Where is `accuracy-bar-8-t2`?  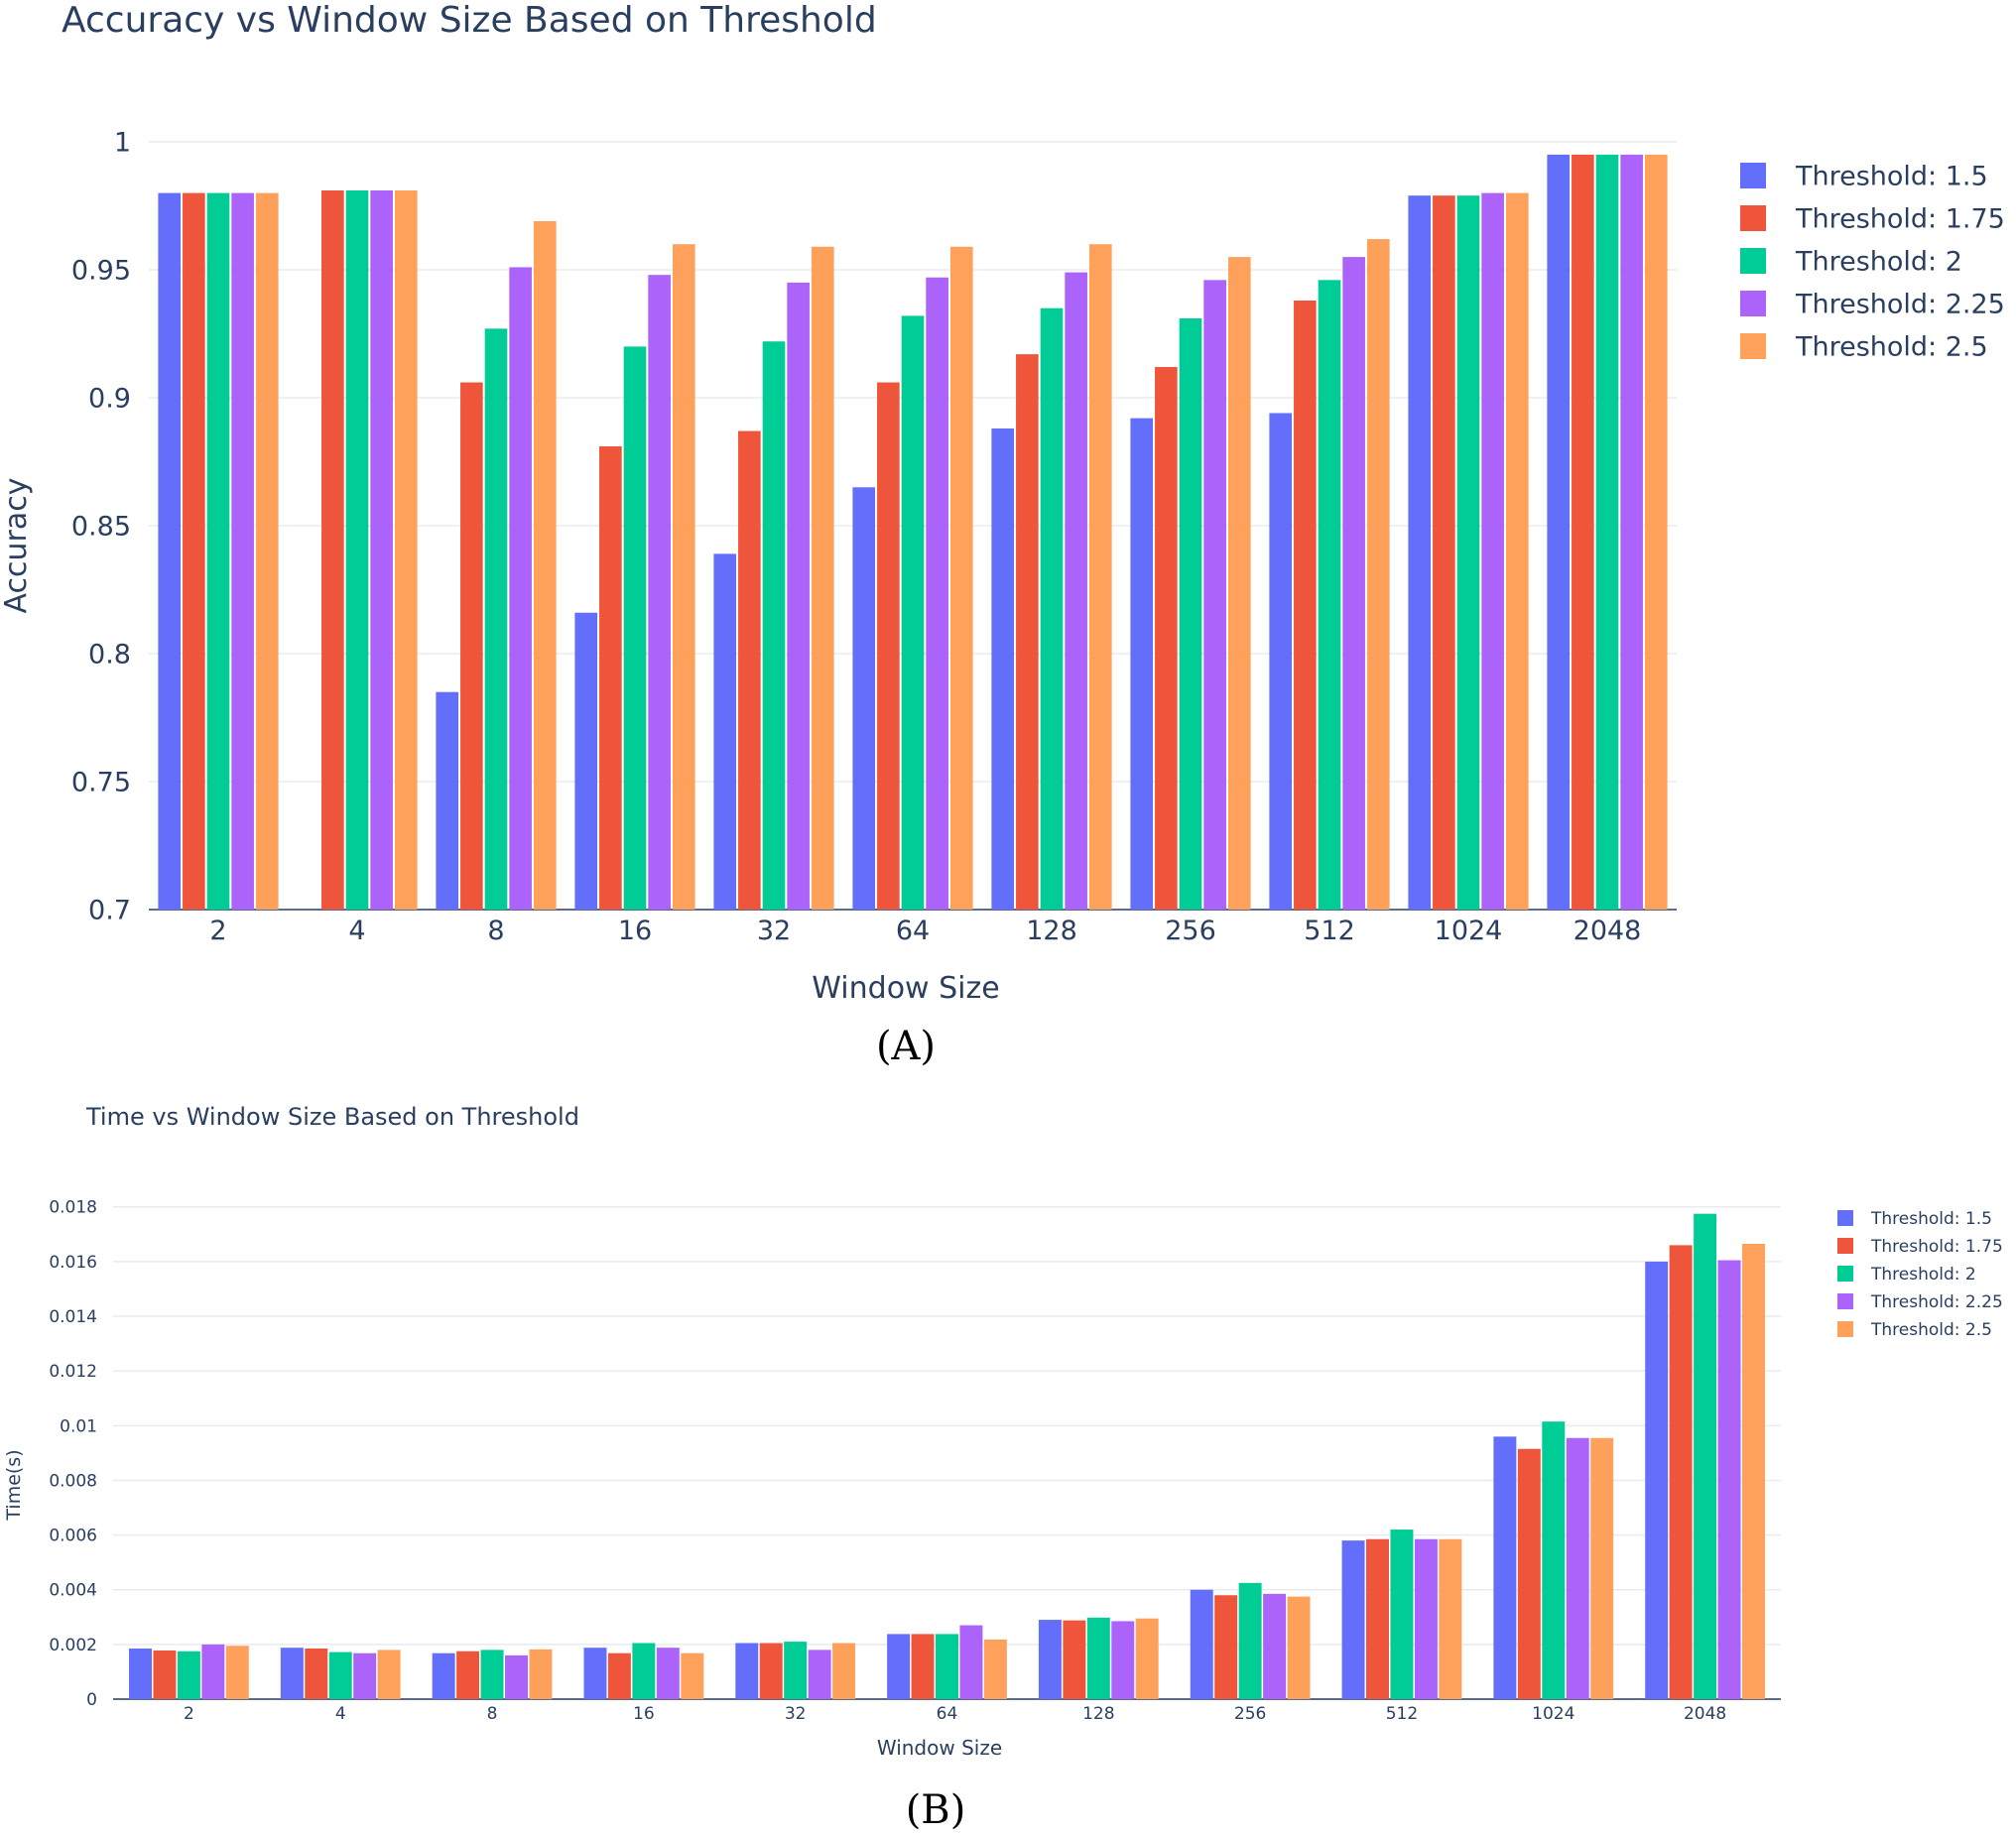
accuracy-bar-8-t2 is located at coordinates (471, 646).